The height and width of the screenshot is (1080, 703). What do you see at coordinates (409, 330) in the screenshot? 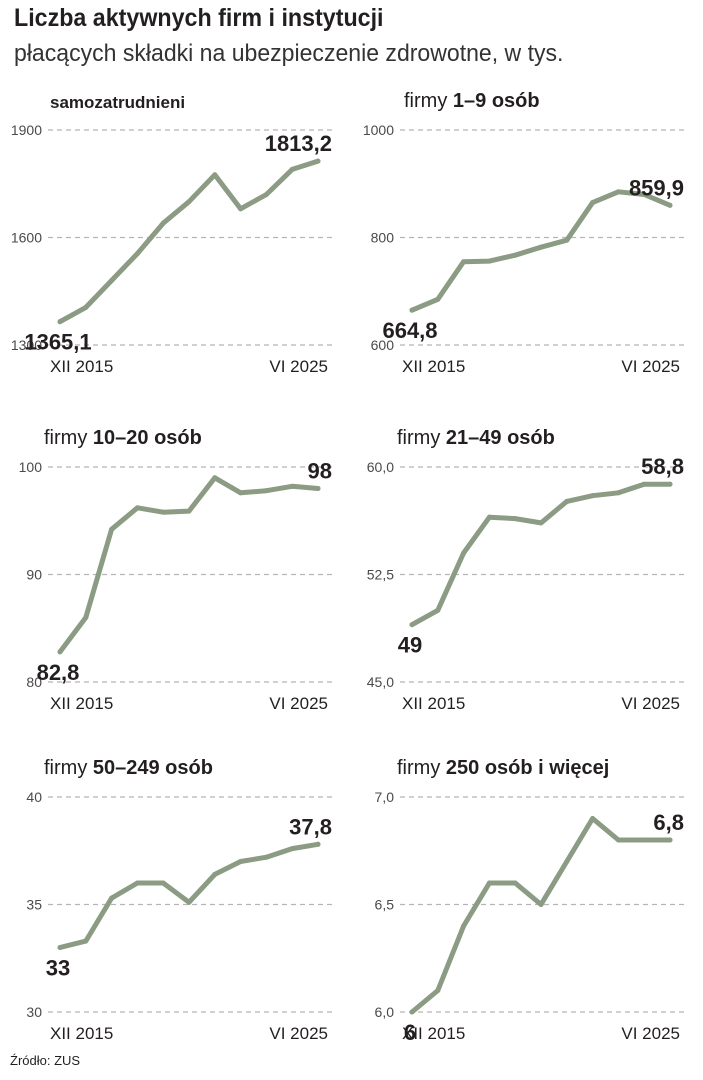
I see `first-value-label: 664,8` at bounding box center [409, 330].